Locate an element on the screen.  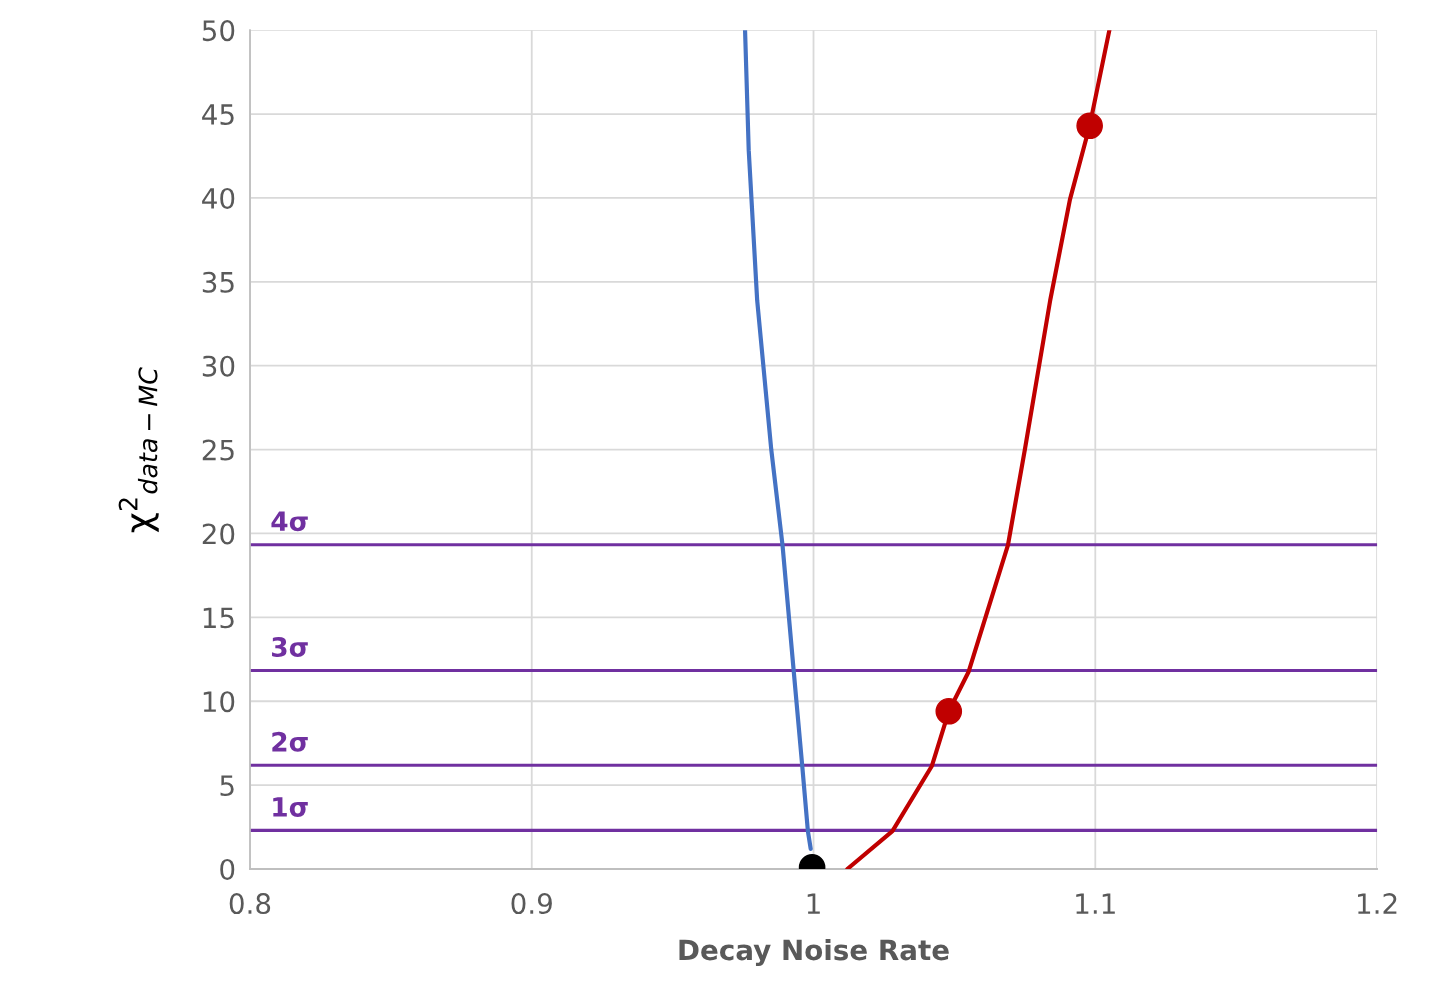
y-tick-label: 0 is located at coordinates (227, 869).